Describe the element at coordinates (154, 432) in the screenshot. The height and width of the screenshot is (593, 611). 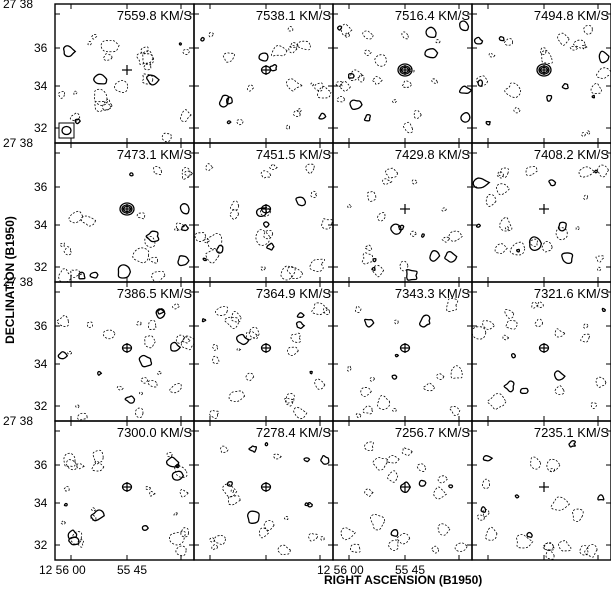
I see `velocity-label: 7300.0 KM/S` at that location.